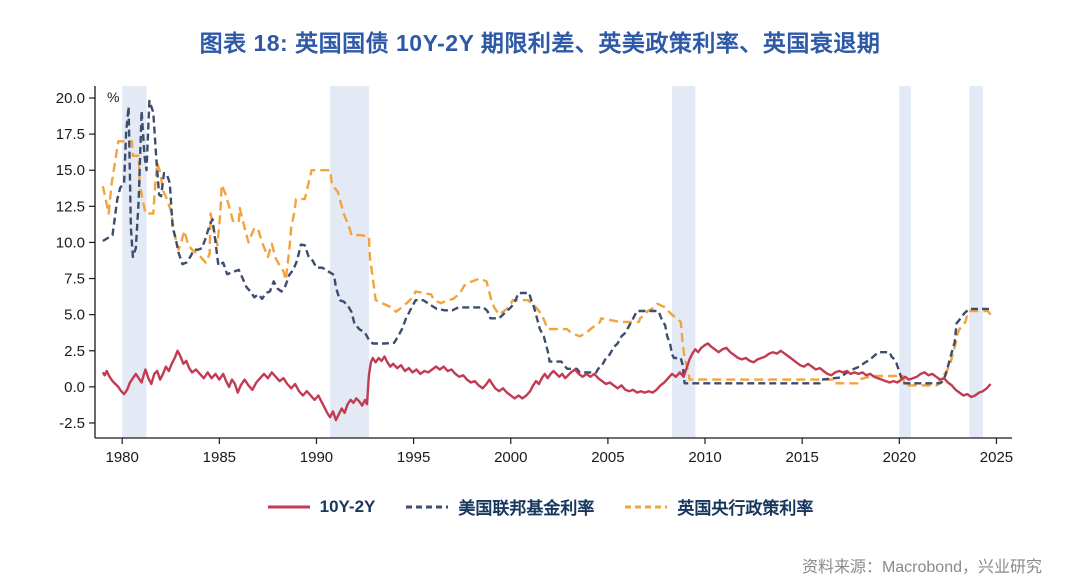  What do you see at coordinates (70, 206) in the screenshot?
I see `y-tick-label: 12.5` at bounding box center [70, 206].